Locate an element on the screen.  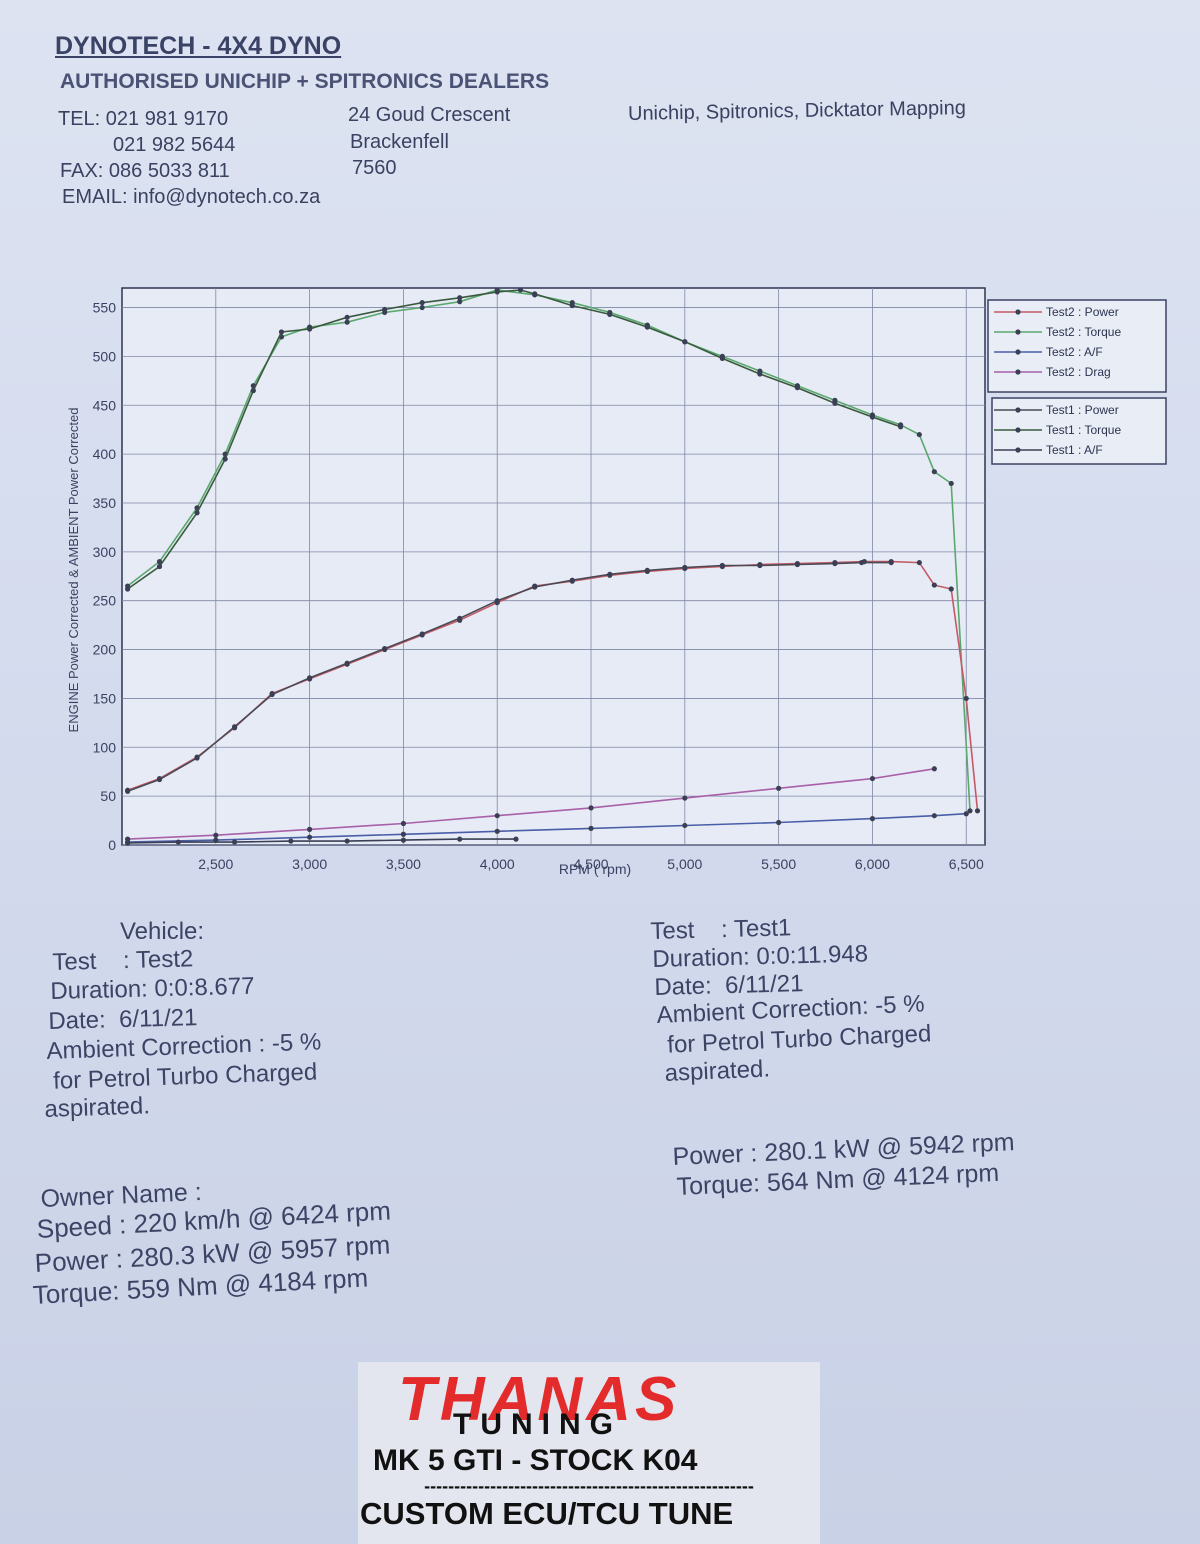
series-line-test1-power is located at coordinates (509, 677).